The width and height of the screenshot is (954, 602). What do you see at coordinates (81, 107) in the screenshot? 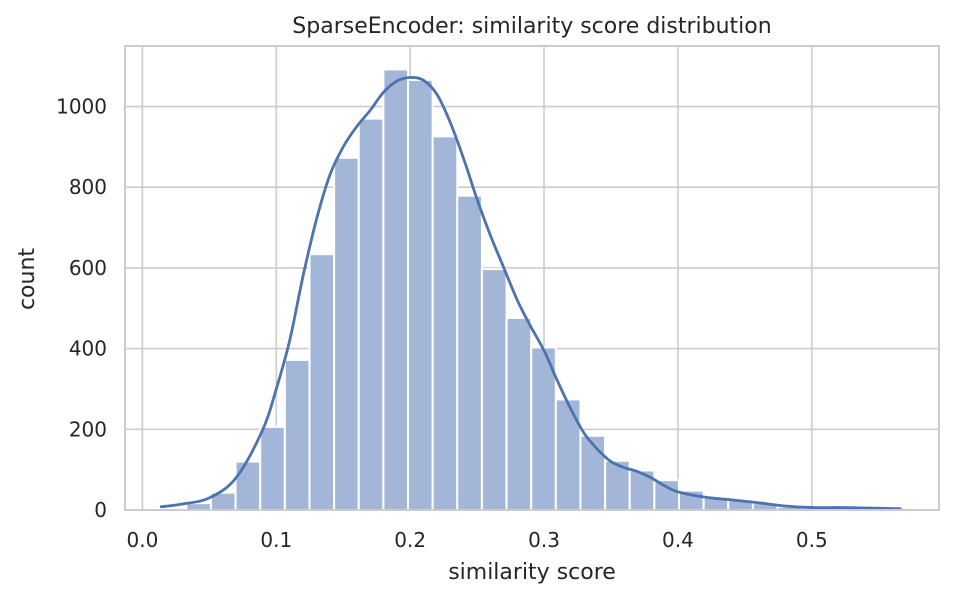
I see `y-tick-label: 1000` at bounding box center [81, 107].